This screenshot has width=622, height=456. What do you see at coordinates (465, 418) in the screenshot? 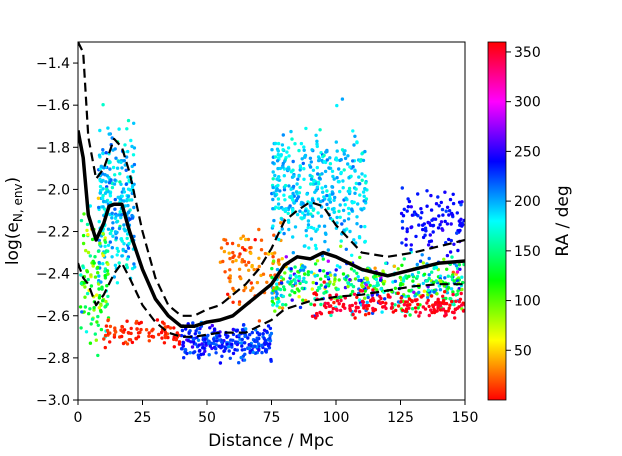
I see `x-tick-label: 150` at bounding box center [465, 418].